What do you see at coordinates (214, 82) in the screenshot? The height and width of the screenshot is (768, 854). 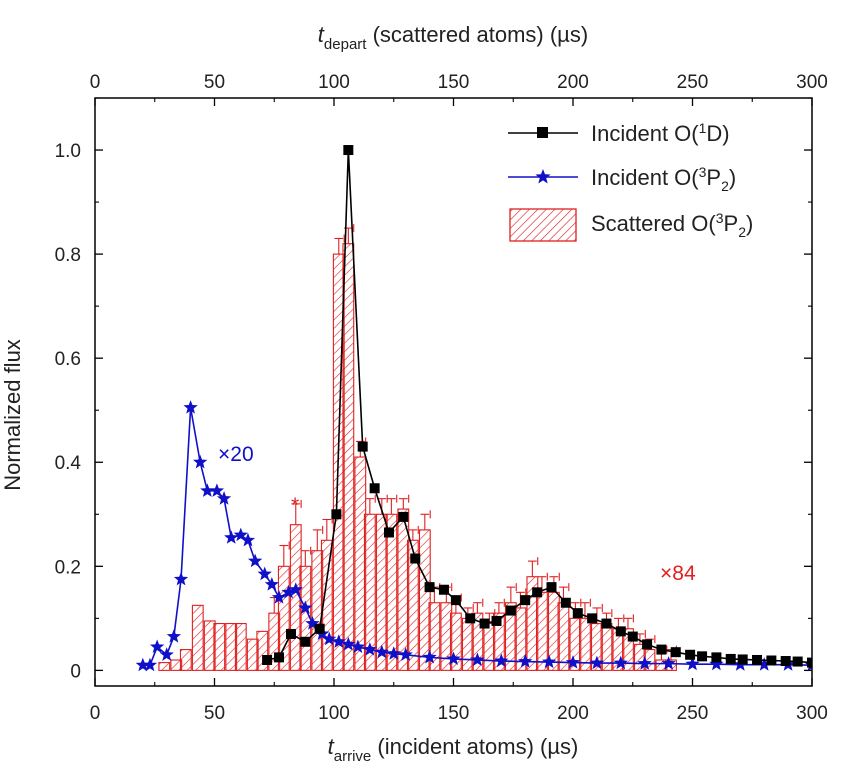 I see `x2-tick-label: 50` at bounding box center [214, 82].